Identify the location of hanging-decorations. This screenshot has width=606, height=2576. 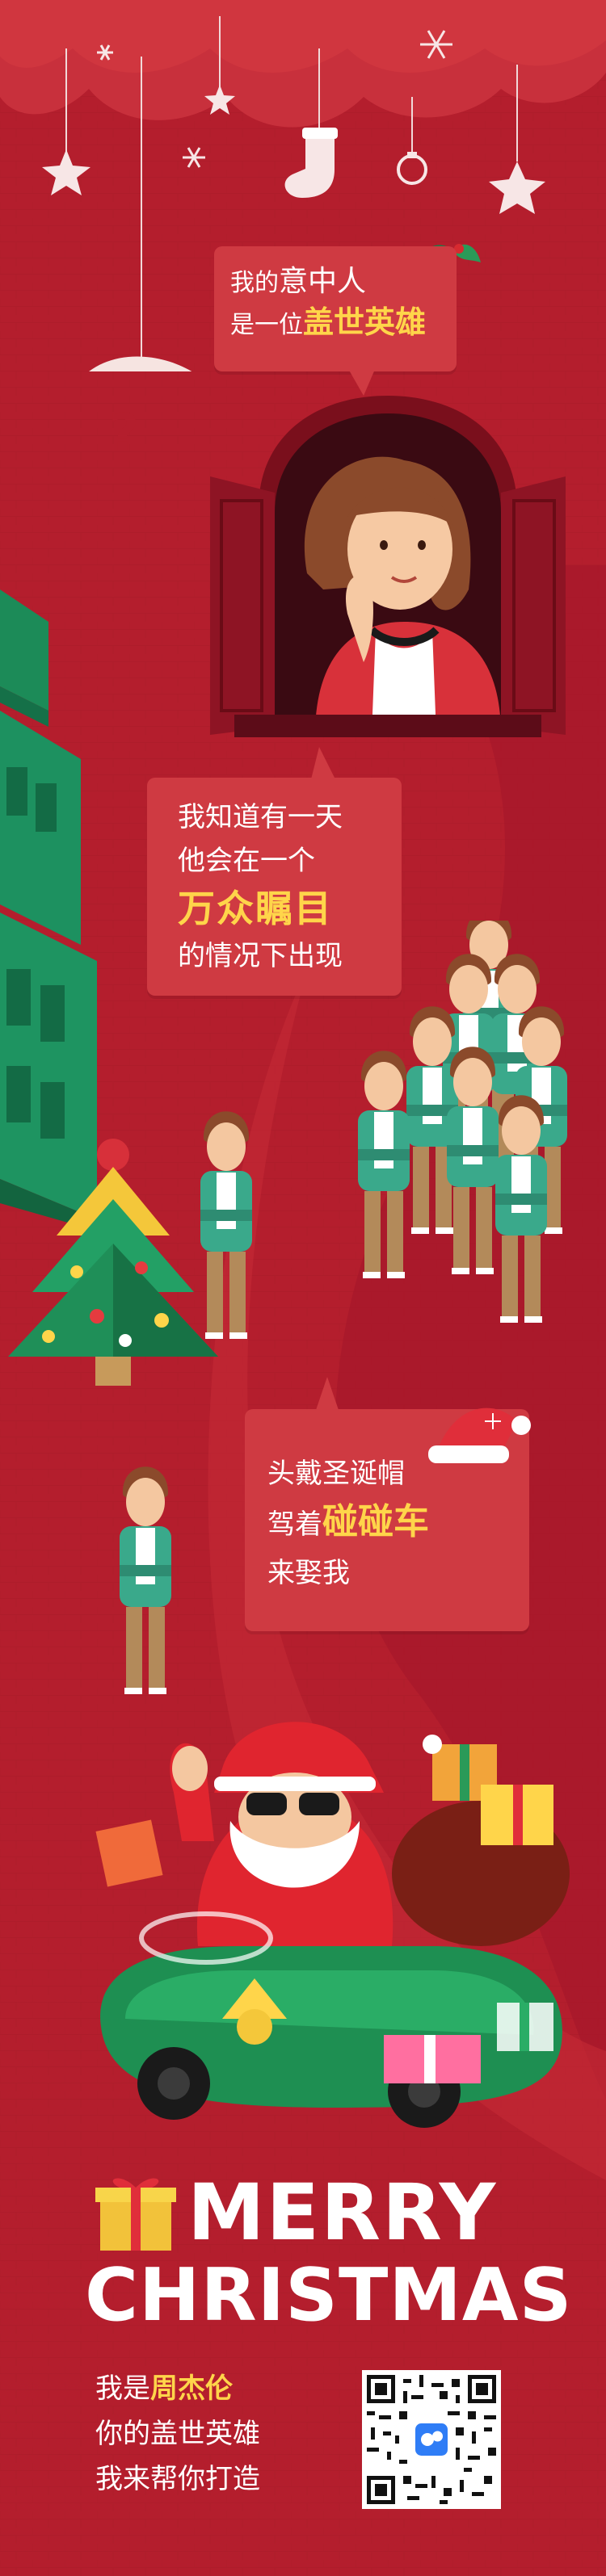
(294, 193).